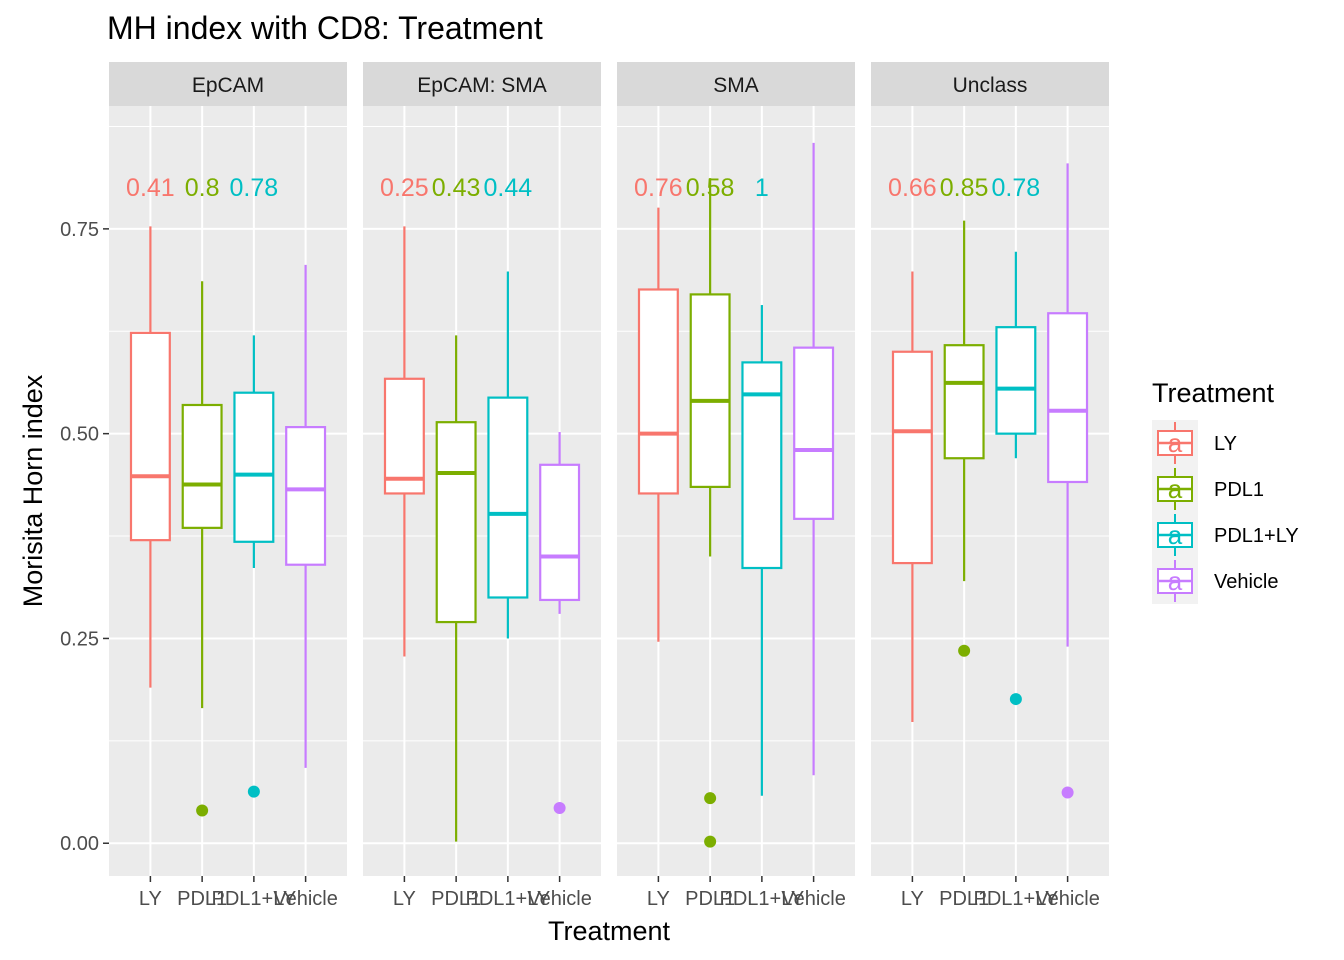 This screenshot has height=960, width=1344. I want to click on pvalue-label: 0.25, so click(404, 188).